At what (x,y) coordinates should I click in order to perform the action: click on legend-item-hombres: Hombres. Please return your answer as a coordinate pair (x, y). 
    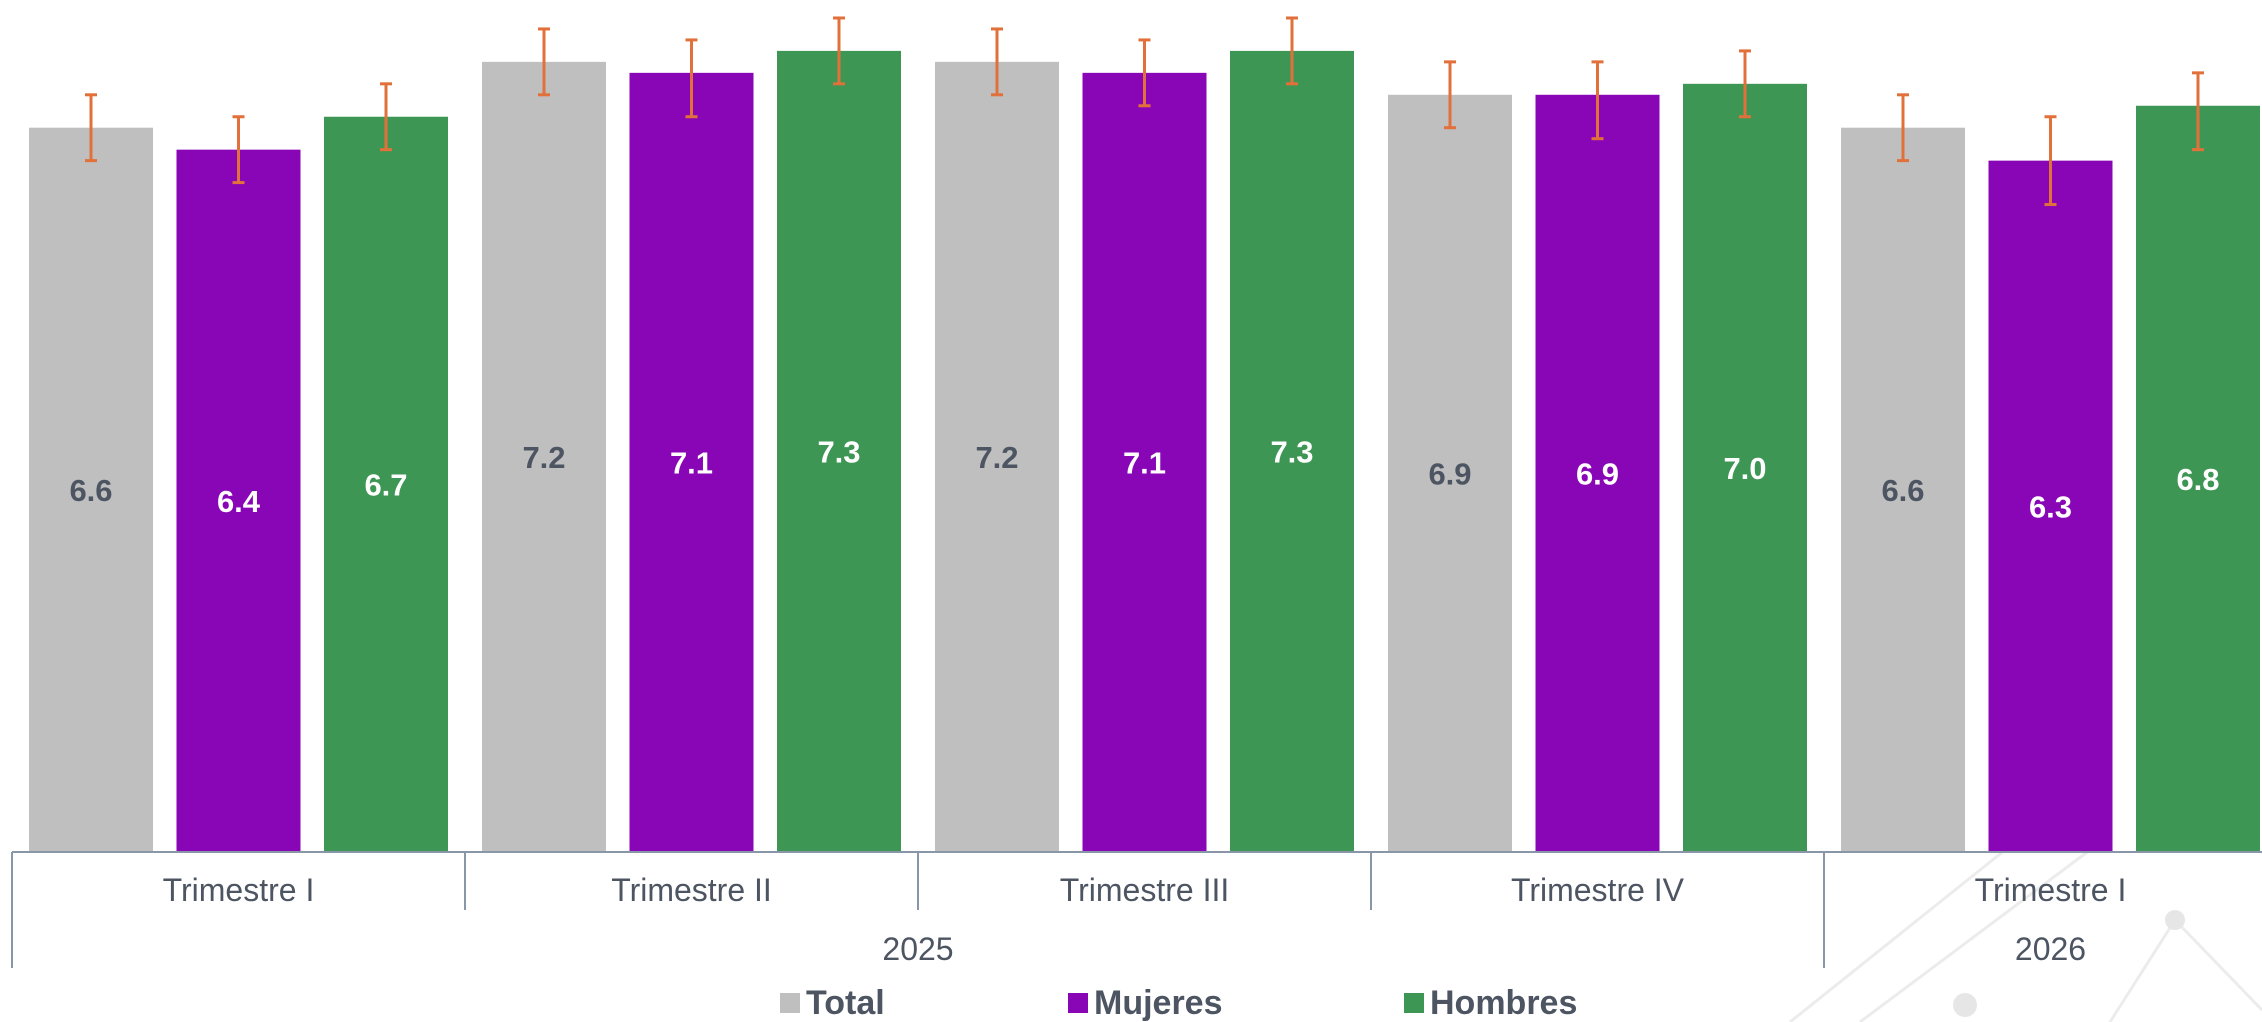
    Looking at the image, I should click on (1490, 1003).